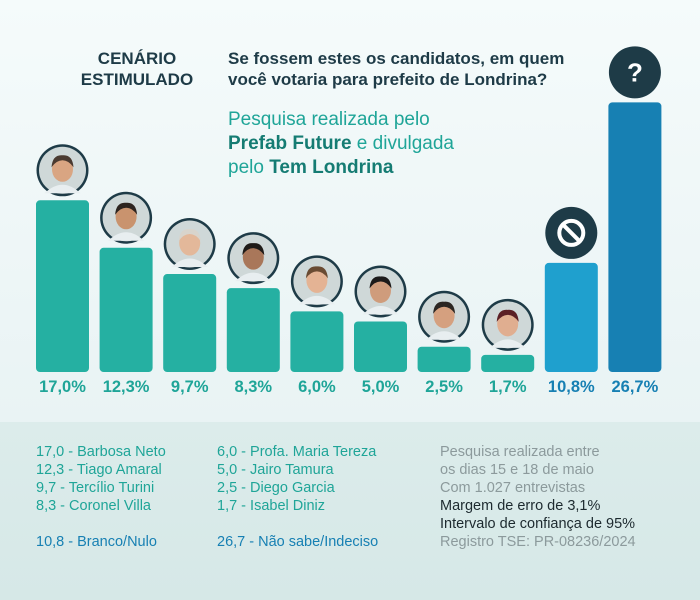 The image size is (700, 600). I want to click on legend-item: 2,5 - Diego Garcia, so click(276, 488).